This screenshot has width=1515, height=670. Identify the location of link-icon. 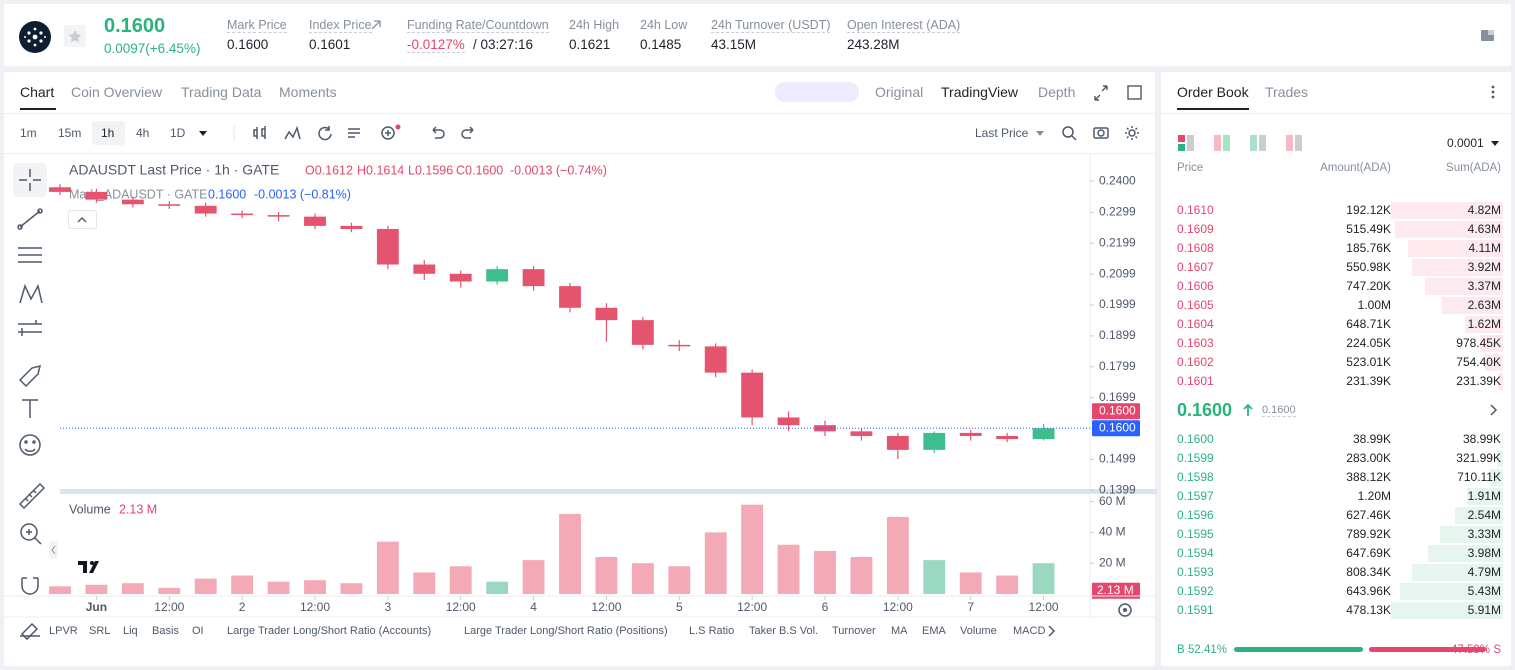
(376, 25).